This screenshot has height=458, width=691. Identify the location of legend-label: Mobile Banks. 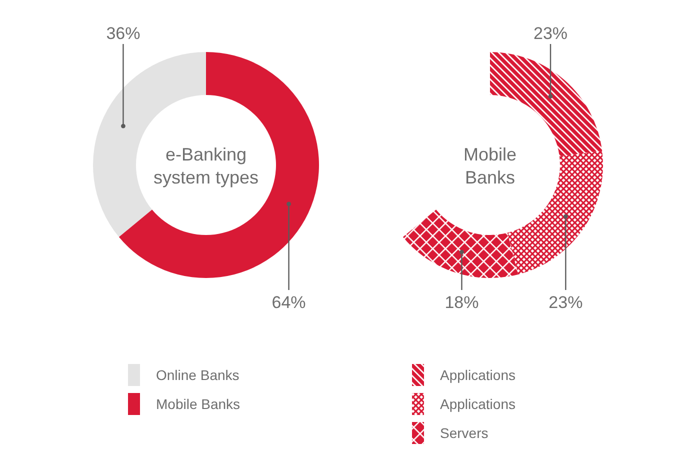
(198, 404).